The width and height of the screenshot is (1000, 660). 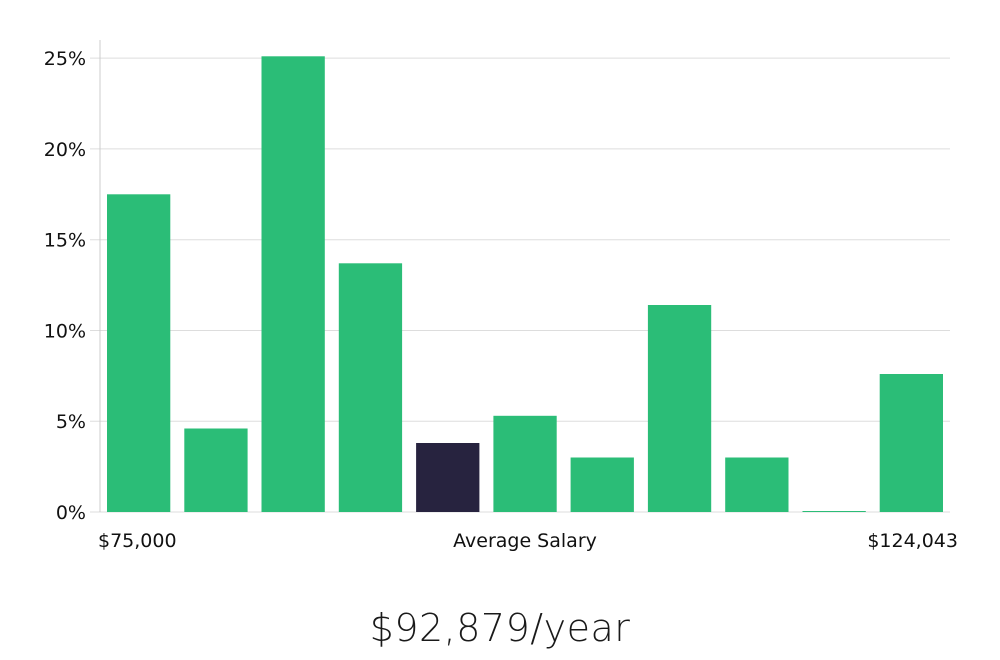 I want to click on x-axis-title: Average Salary, so click(x=525, y=541).